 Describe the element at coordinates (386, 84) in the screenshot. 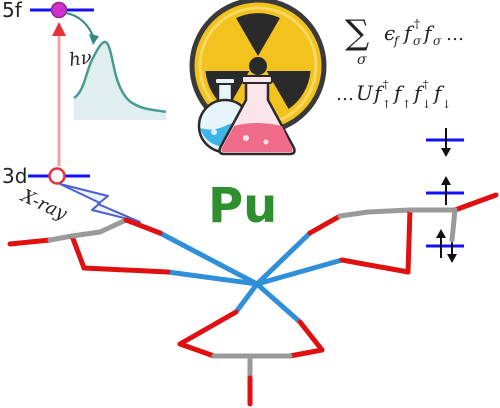

I see `coulomb-dag1: †` at that location.